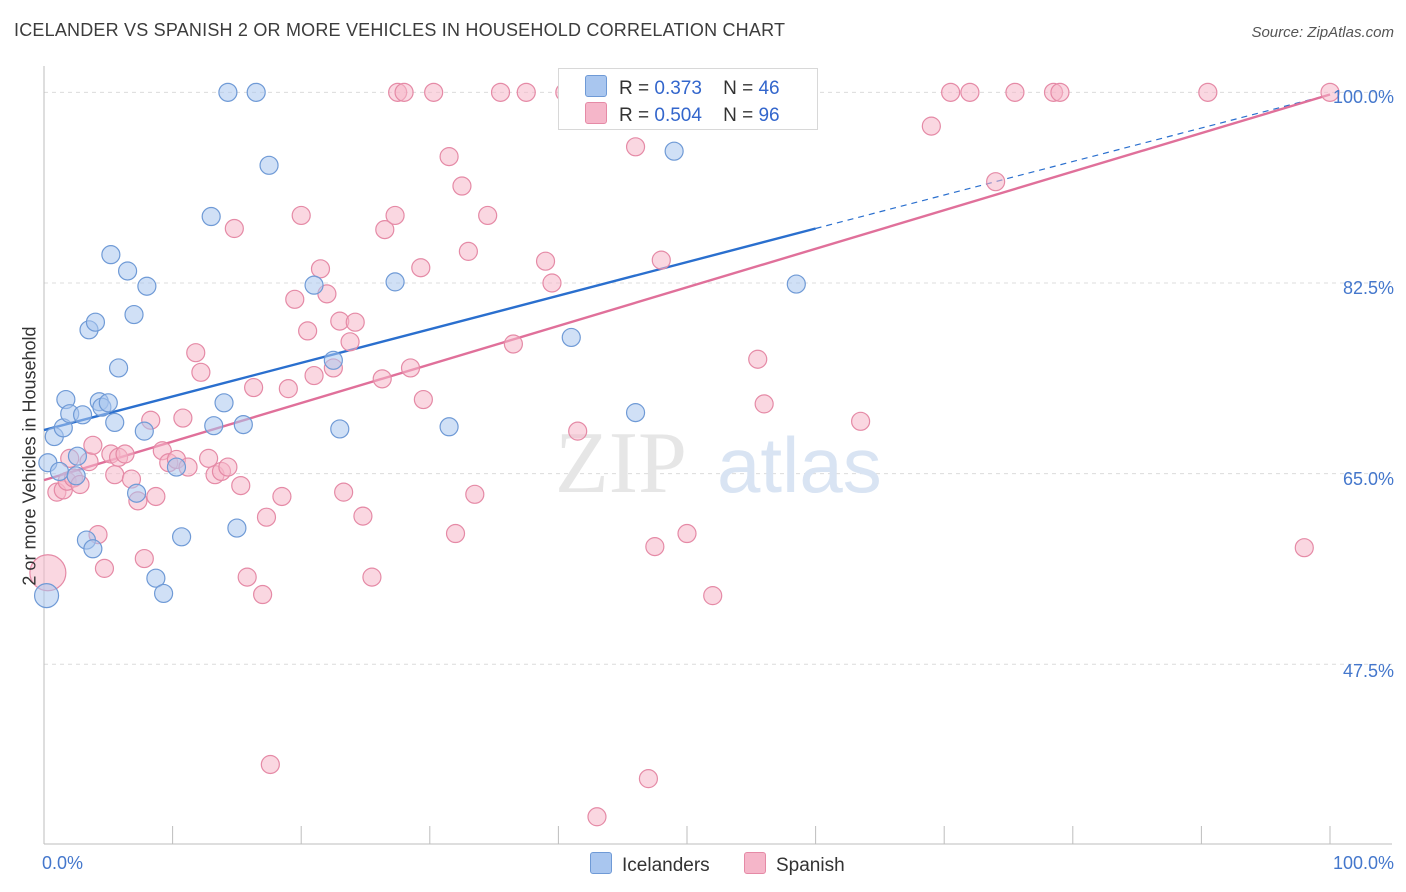 The width and height of the screenshot is (1406, 892). I want to click on y-tick-label: 100.0%, so click(1363, 97).